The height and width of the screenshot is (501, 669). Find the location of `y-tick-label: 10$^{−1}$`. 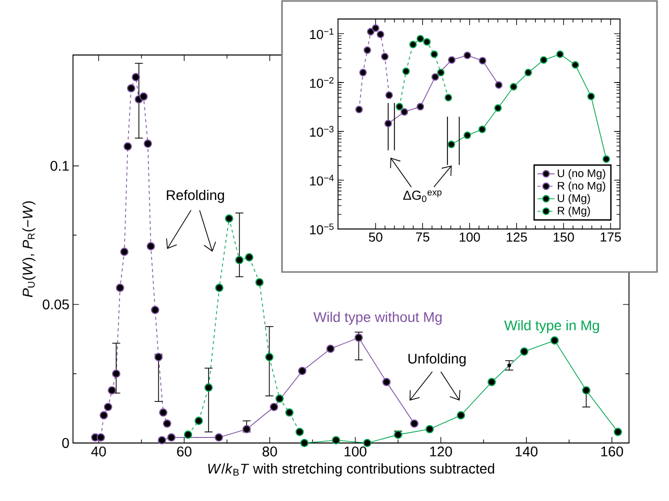

y-tick-label: 10$^{−1}$ is located at coordinates (322, 34).